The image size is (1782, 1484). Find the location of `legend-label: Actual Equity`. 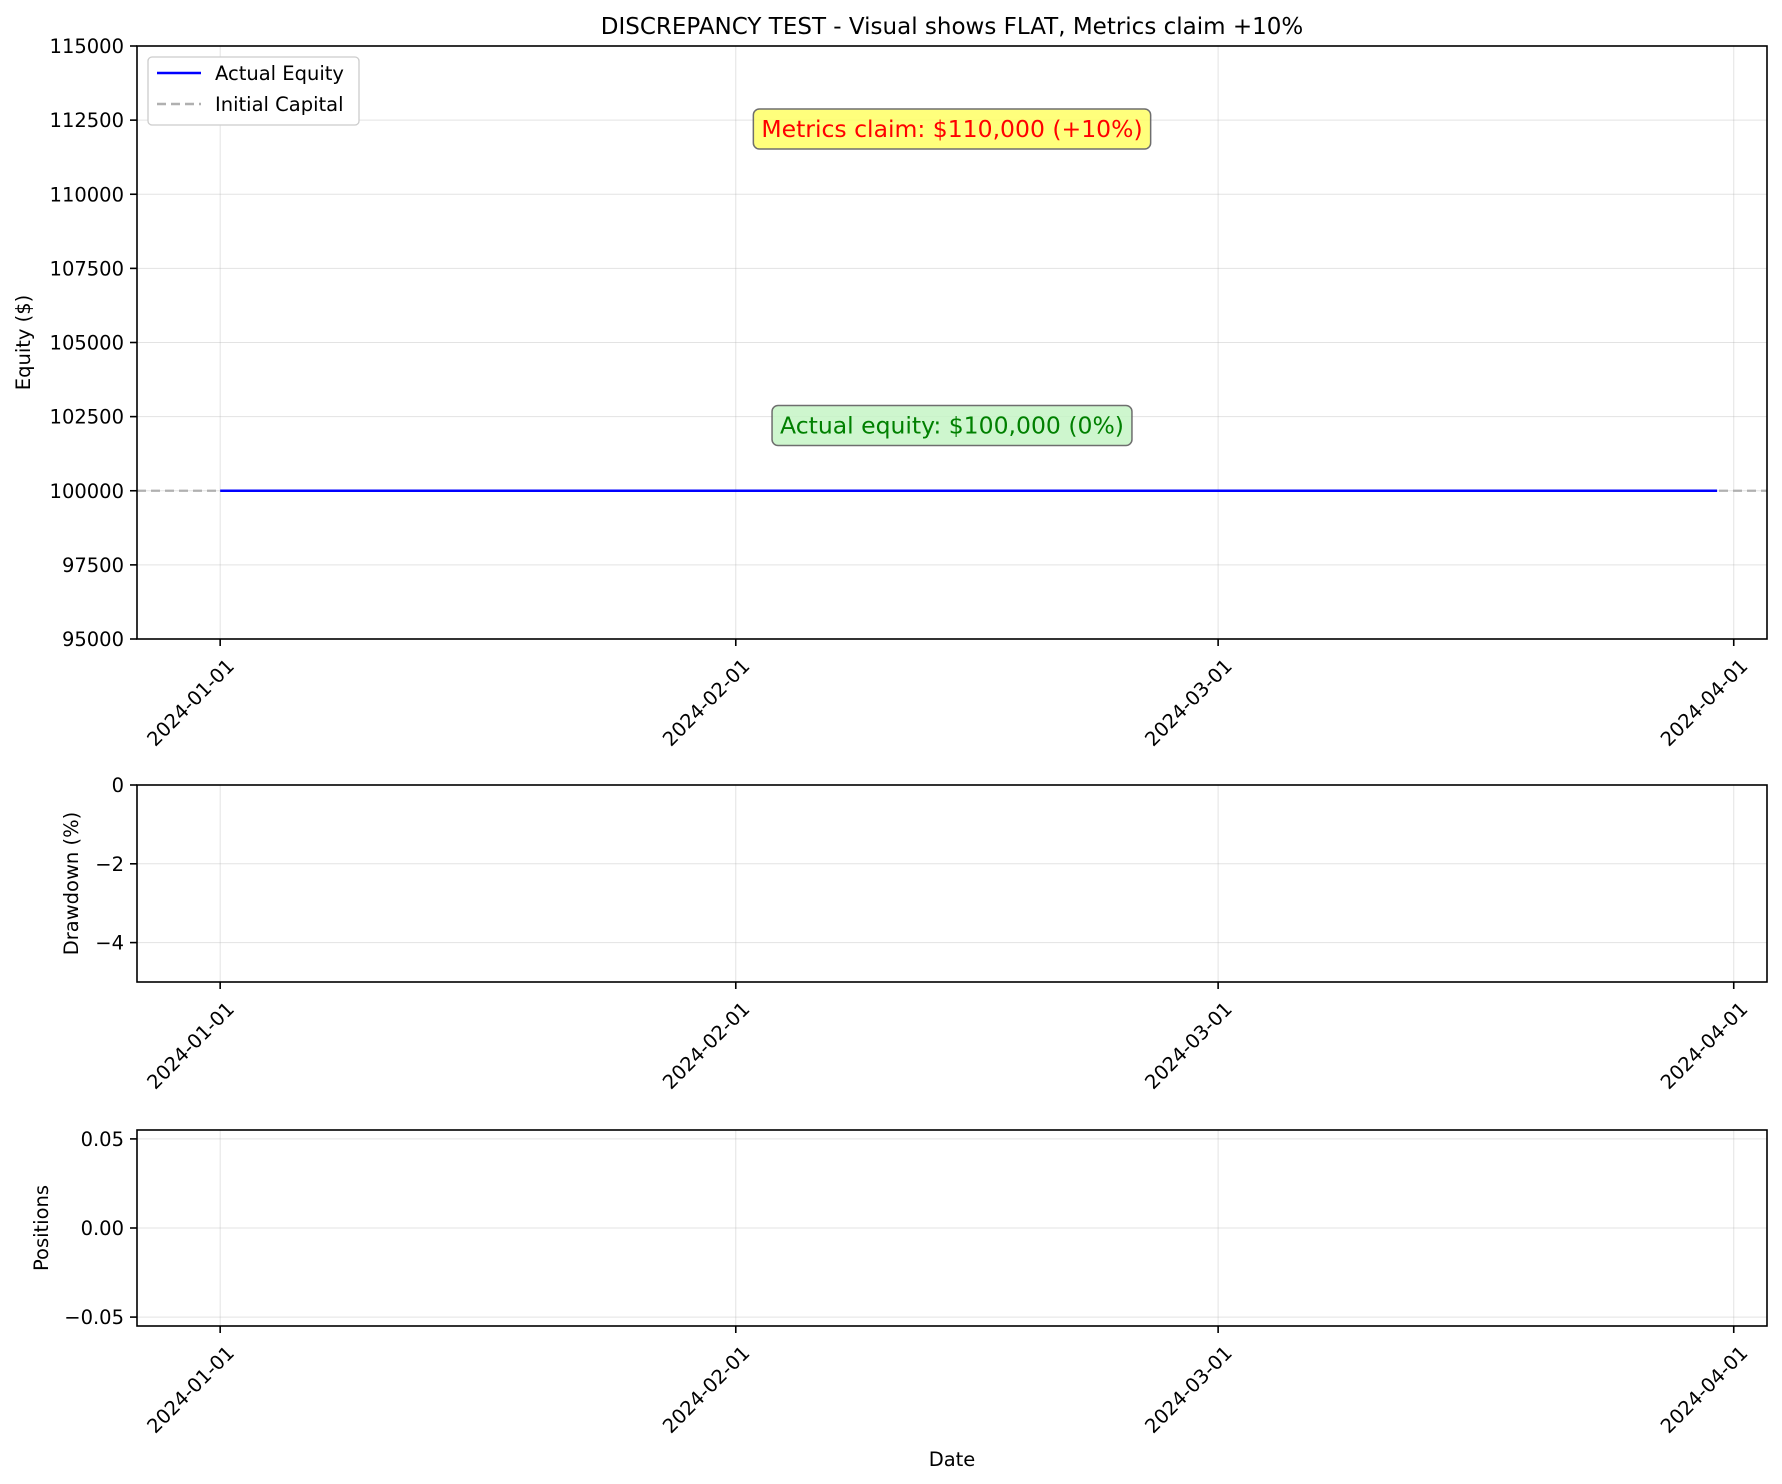

legend-label: Actual Equity is located at coordinates (279, 73).